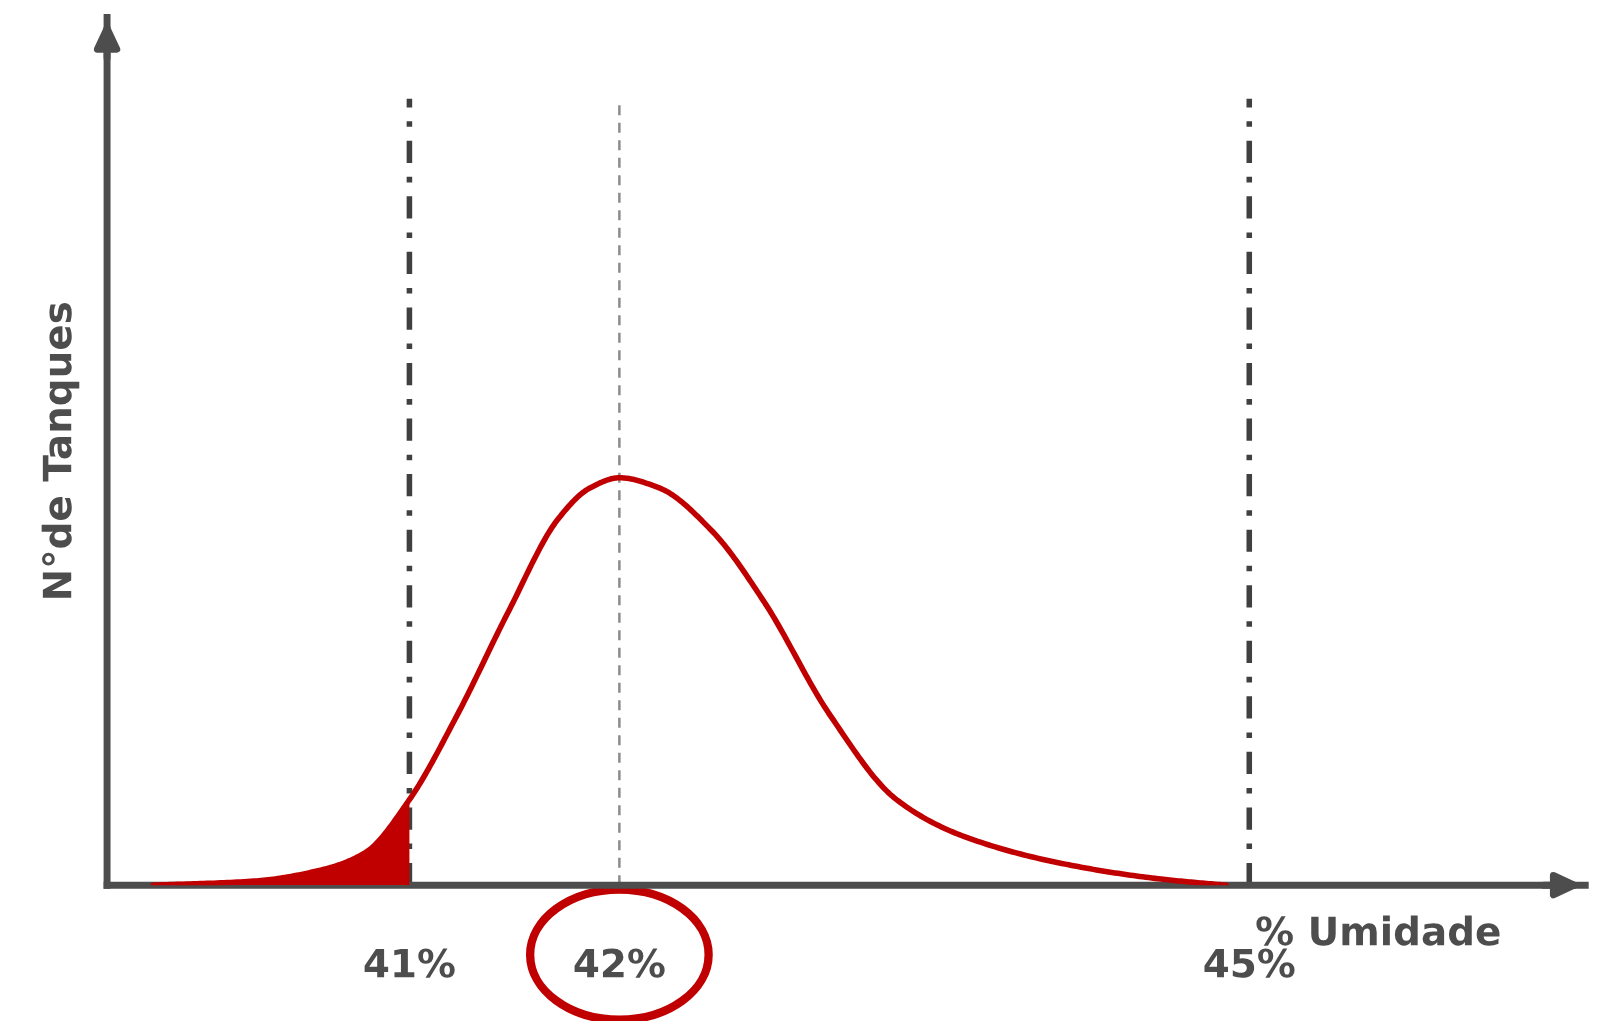  Describe the element at coordinates (409, 963) in the screenshot. I see `x-tick-label: 41%` at that location.